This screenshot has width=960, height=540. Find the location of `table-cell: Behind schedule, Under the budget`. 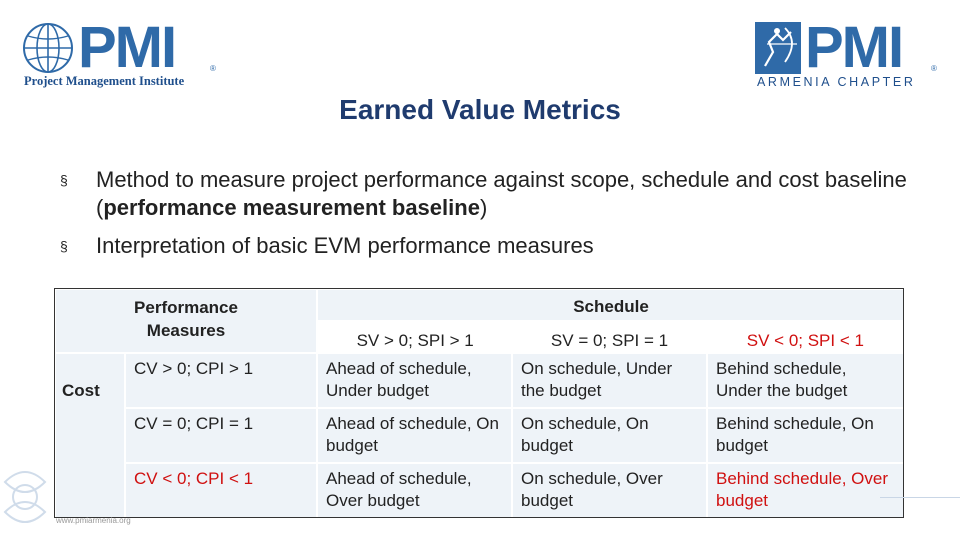

table-cell: Behind schedule, Under the budget is located at coordinates (806, 380).